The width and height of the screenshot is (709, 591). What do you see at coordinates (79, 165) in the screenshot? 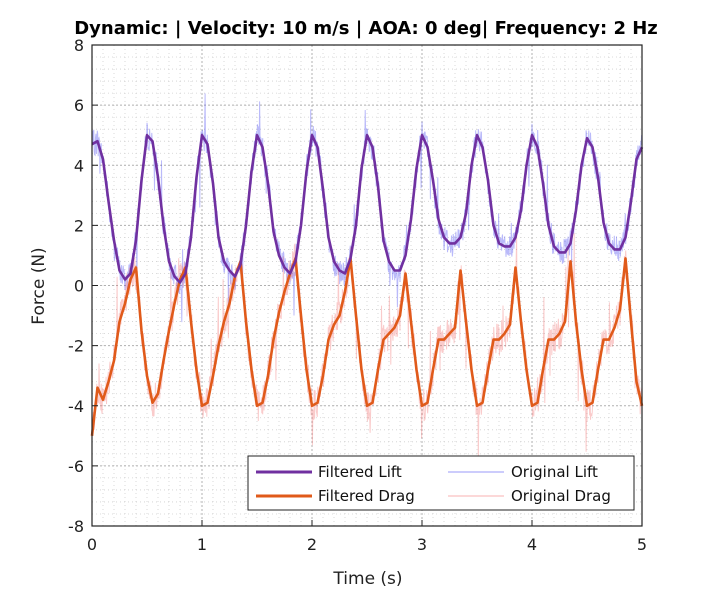
I see `y-tick-label: 4` at bounding box center [79, 165].